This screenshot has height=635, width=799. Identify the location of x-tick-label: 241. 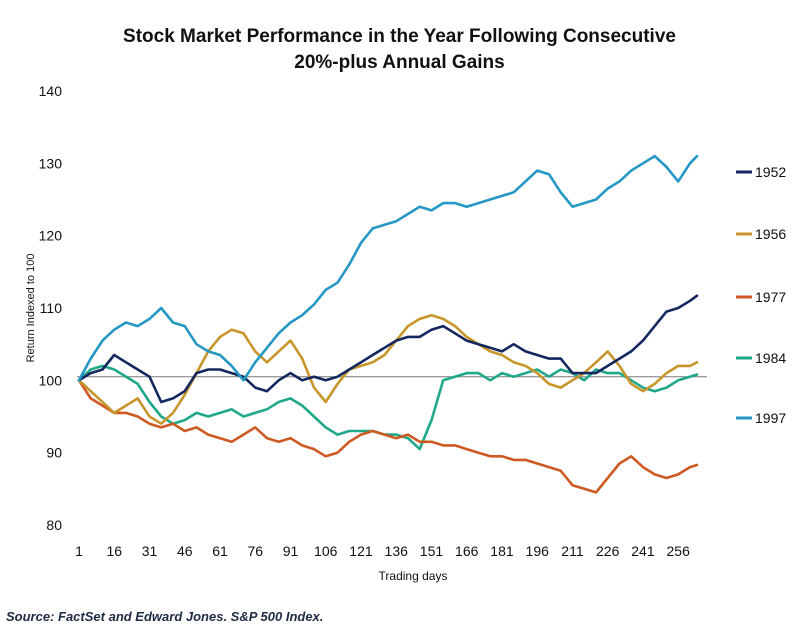
(643, 551).